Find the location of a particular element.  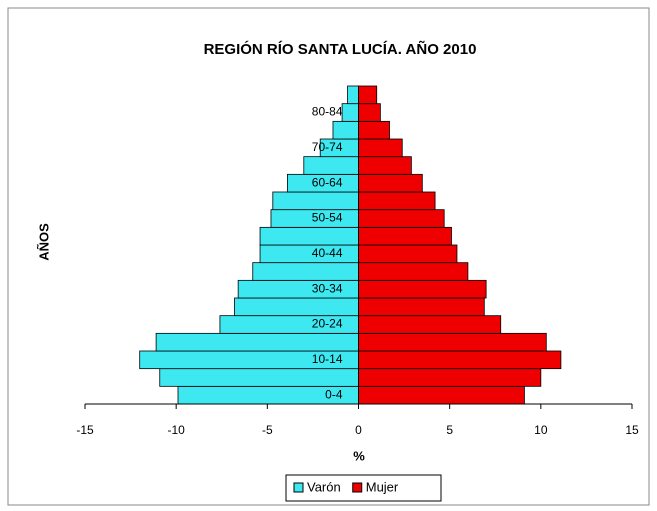

y-tick-label: 70-74 is located at coordinates (327, 147).